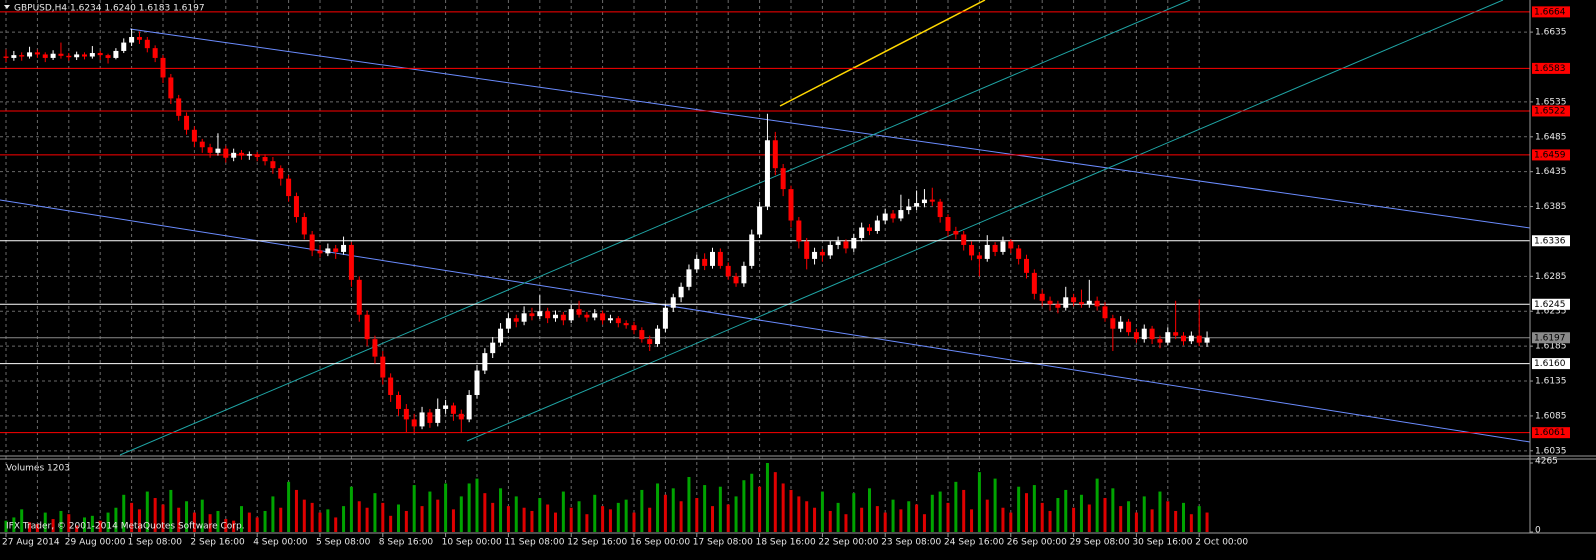 This screenshot has height=560, width=1596. I want to click on y-tick-label: 1.6185, so click(1551, 347).